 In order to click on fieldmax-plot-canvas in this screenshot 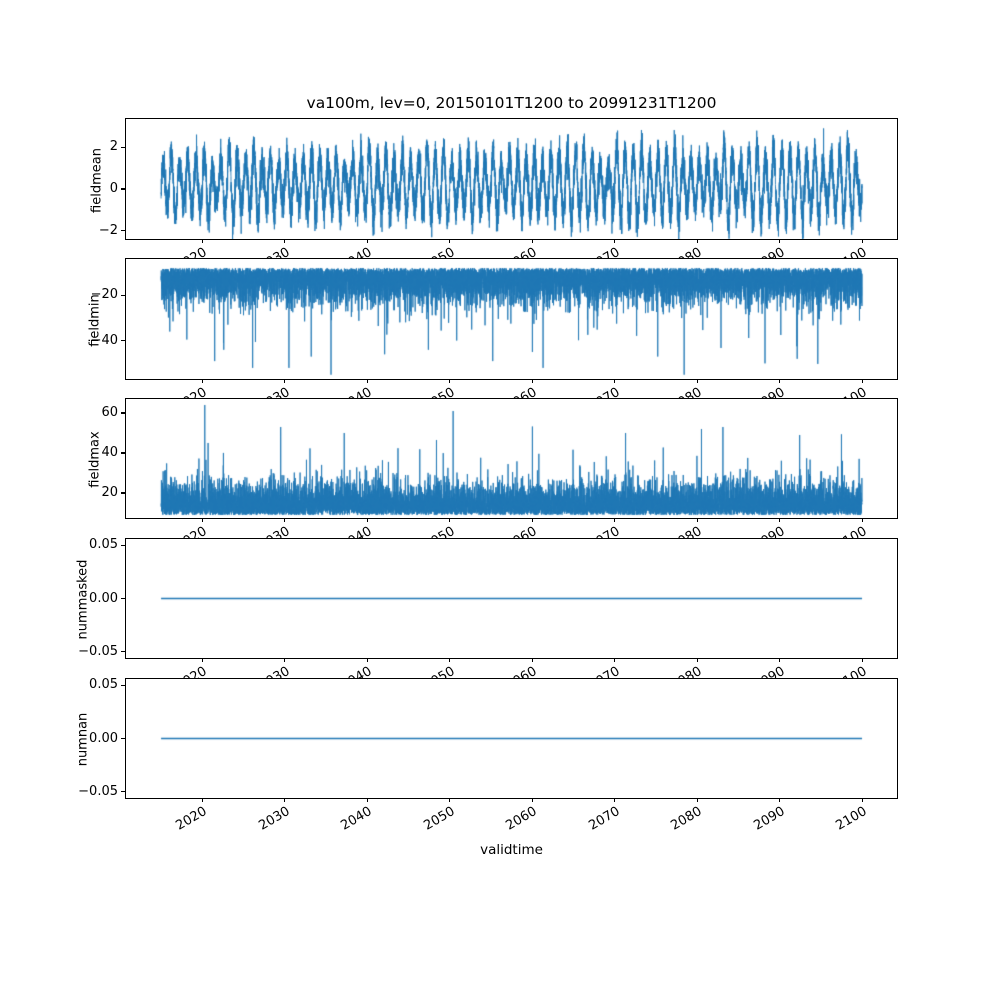, I will do `click(511, 458)`.